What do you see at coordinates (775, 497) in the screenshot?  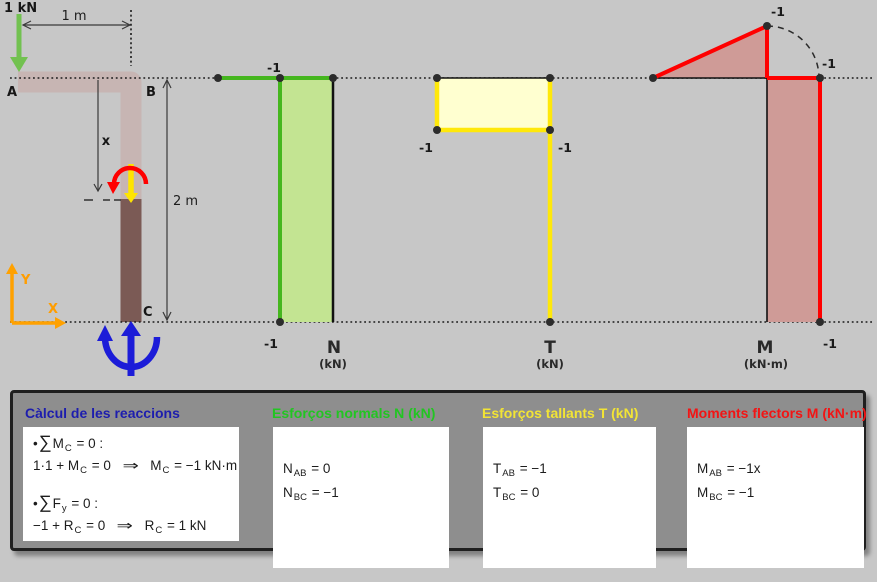 I see `moment-formula-box: MAB = −1x MBC = −1` at bounding box center [775, 497].